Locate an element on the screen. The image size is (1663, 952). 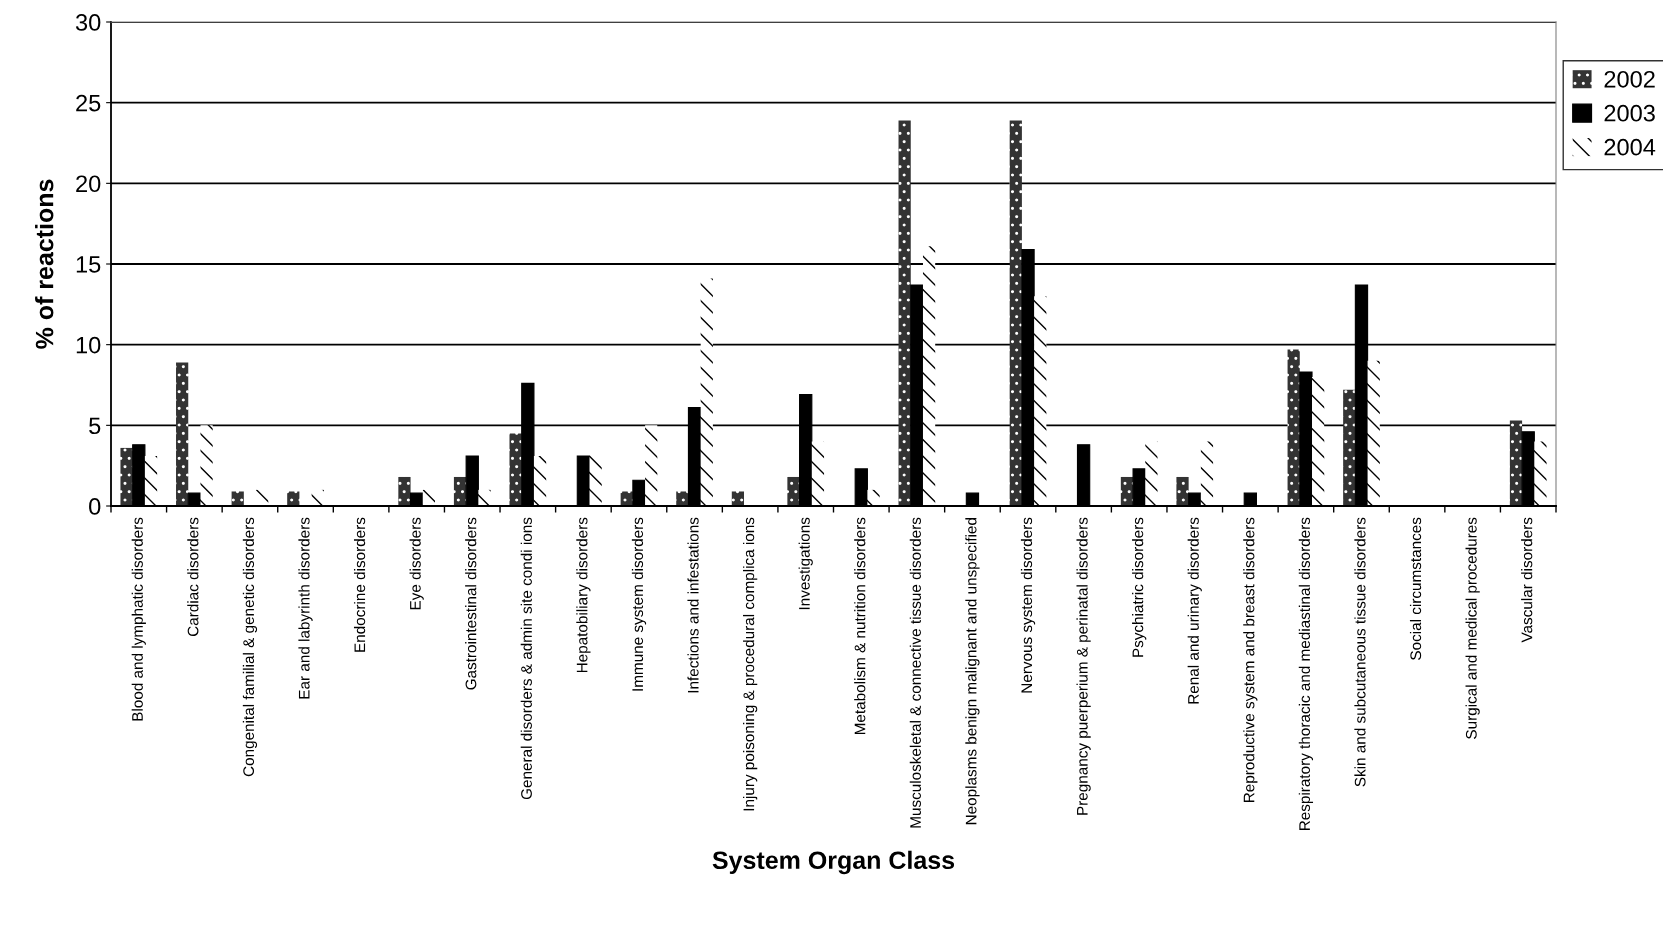
legend-label: 2003 is located at coordinates (1629, 113).